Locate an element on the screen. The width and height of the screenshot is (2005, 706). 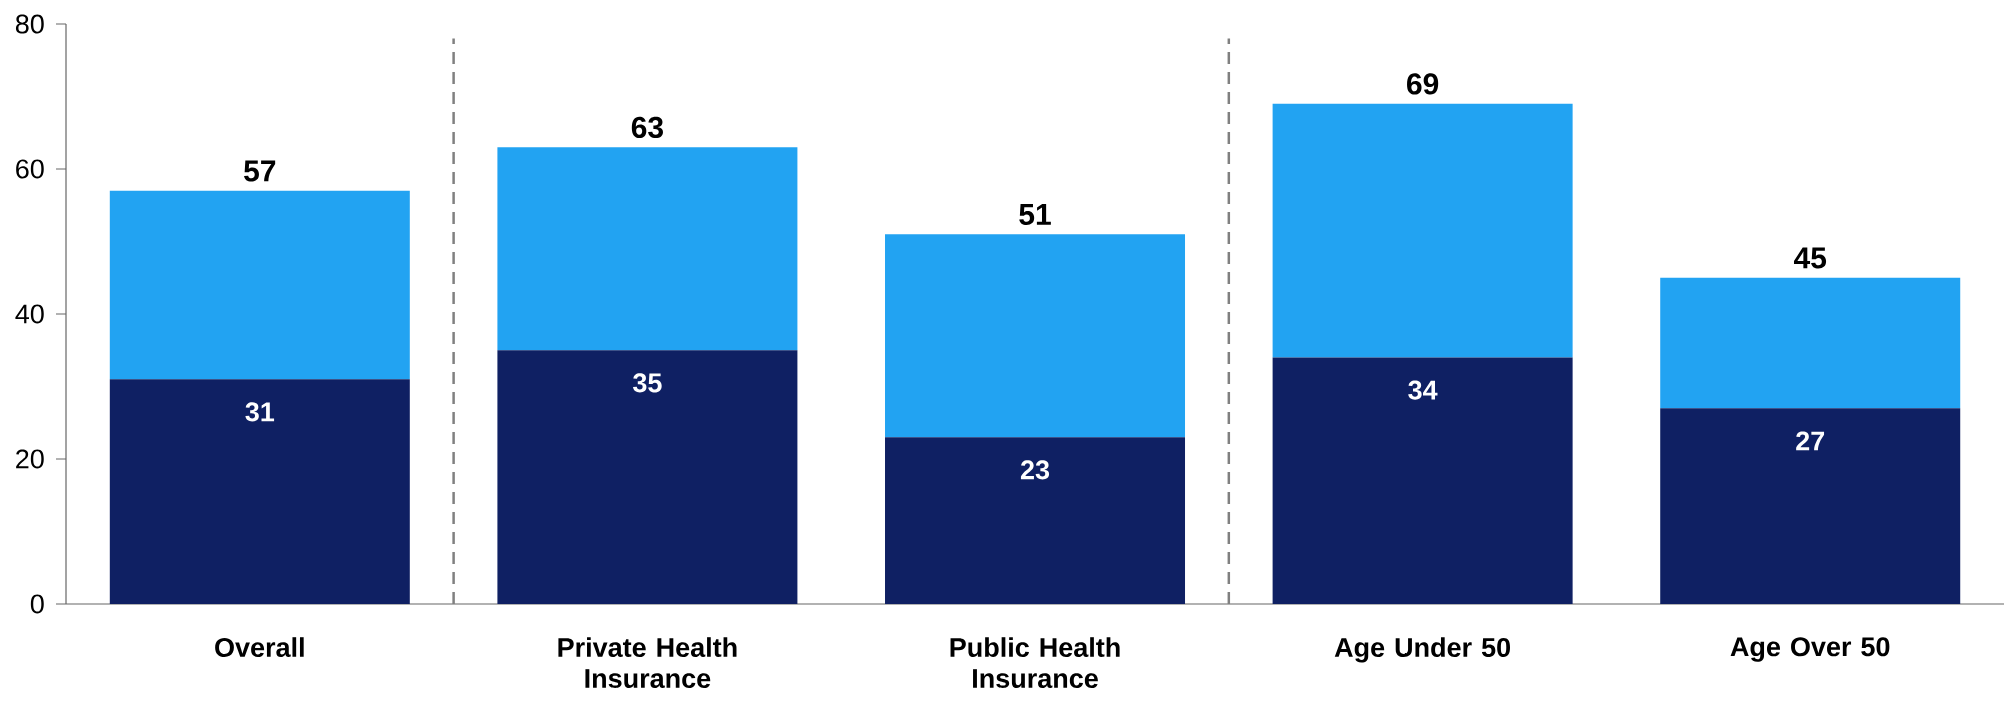
y-tick-label: 40 is located at coordinates (29, 314).